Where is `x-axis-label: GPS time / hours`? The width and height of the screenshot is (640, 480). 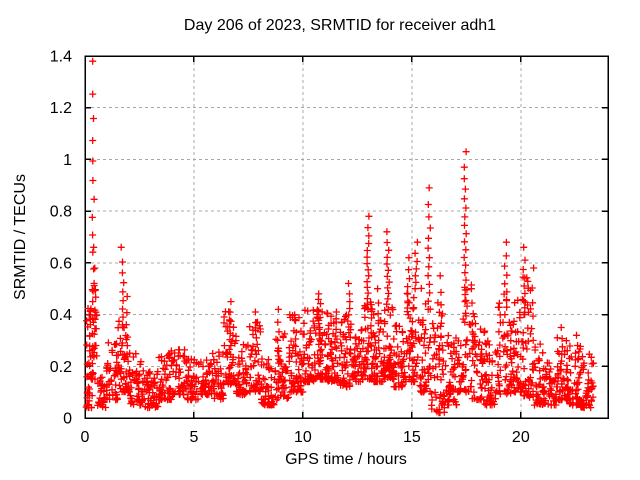
x-axis-label: GPS time / hours is located at coordinates (346, 459).